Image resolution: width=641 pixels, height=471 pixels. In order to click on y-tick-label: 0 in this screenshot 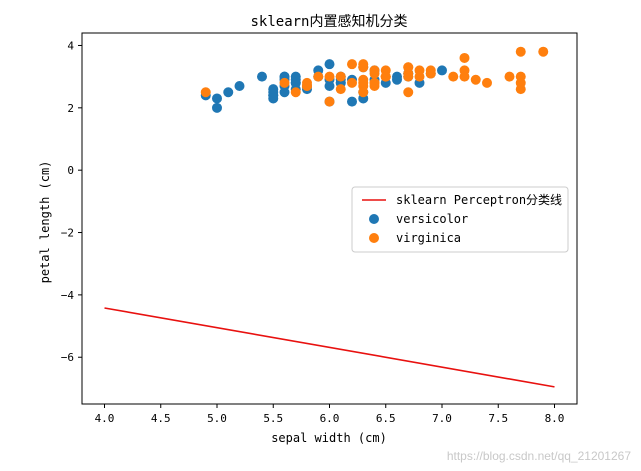, I will do `click(70, 170)`.